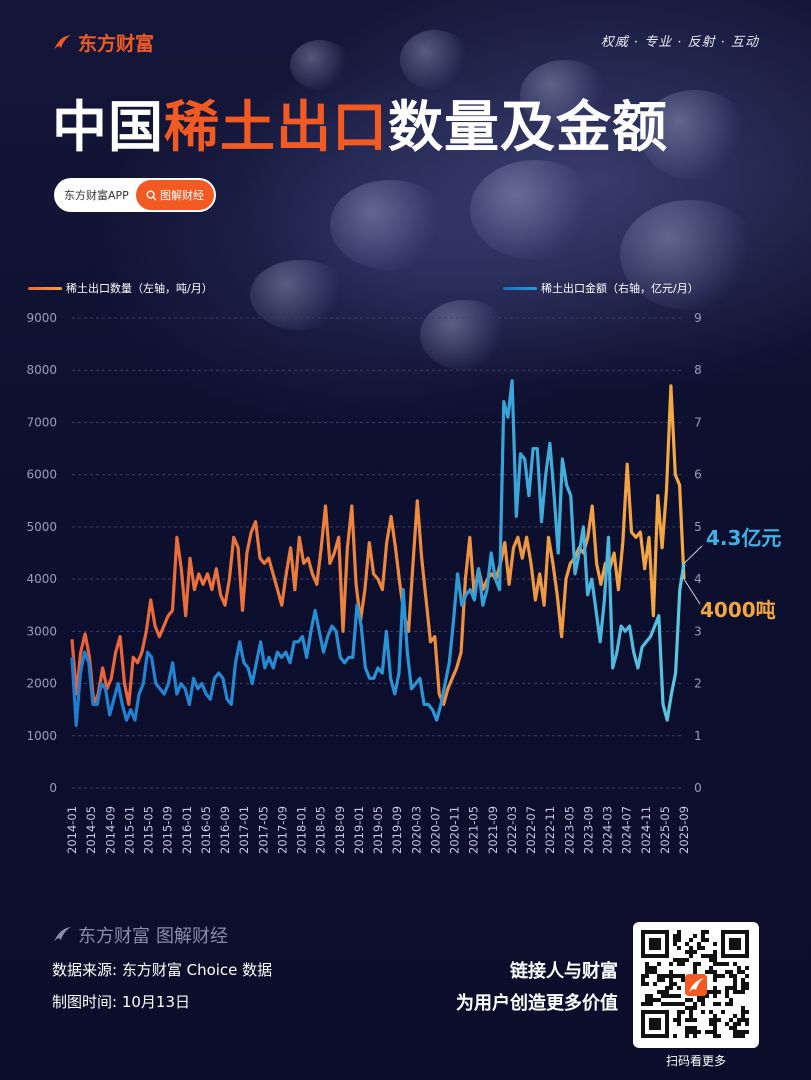 The height and width of the screenshot is (1080, 811). I want to click on volume-annotation: 4000吨, so click(738, 610).